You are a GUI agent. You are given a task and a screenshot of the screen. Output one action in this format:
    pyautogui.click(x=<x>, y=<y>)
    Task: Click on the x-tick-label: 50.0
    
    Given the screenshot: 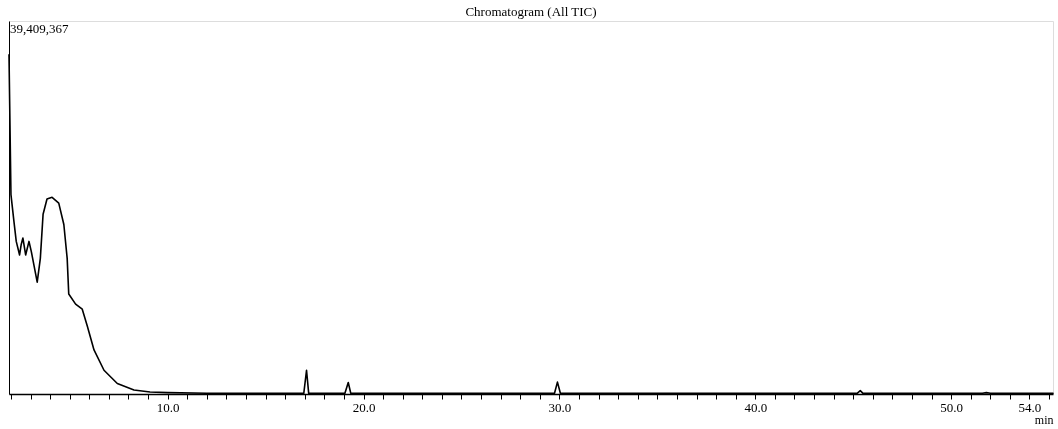 What is the action you would take?
    pyautogui.click(x=952, y=407)
    